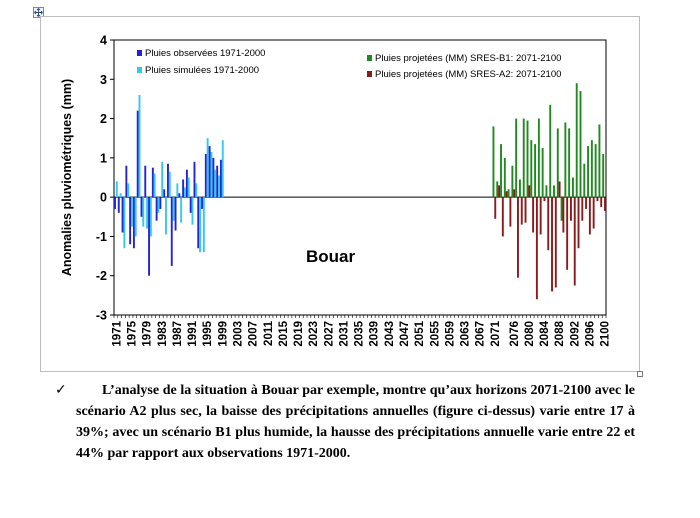 The image size is (700, 518). I want to click on x-tick-label: 1991, so click(193, 333).